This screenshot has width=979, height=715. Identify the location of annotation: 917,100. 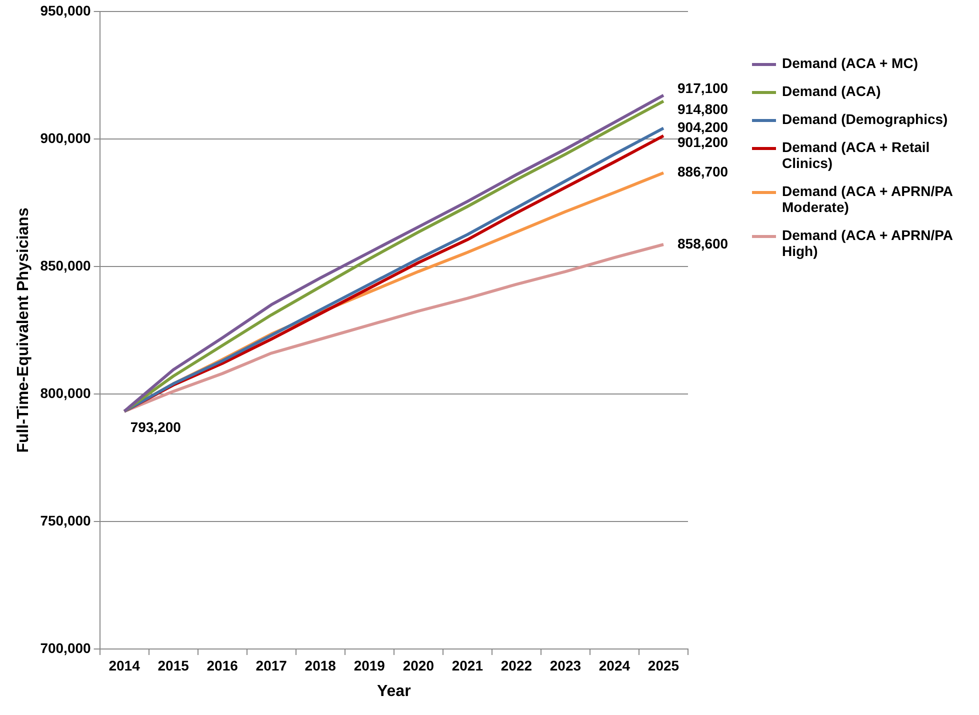
(702, 88).